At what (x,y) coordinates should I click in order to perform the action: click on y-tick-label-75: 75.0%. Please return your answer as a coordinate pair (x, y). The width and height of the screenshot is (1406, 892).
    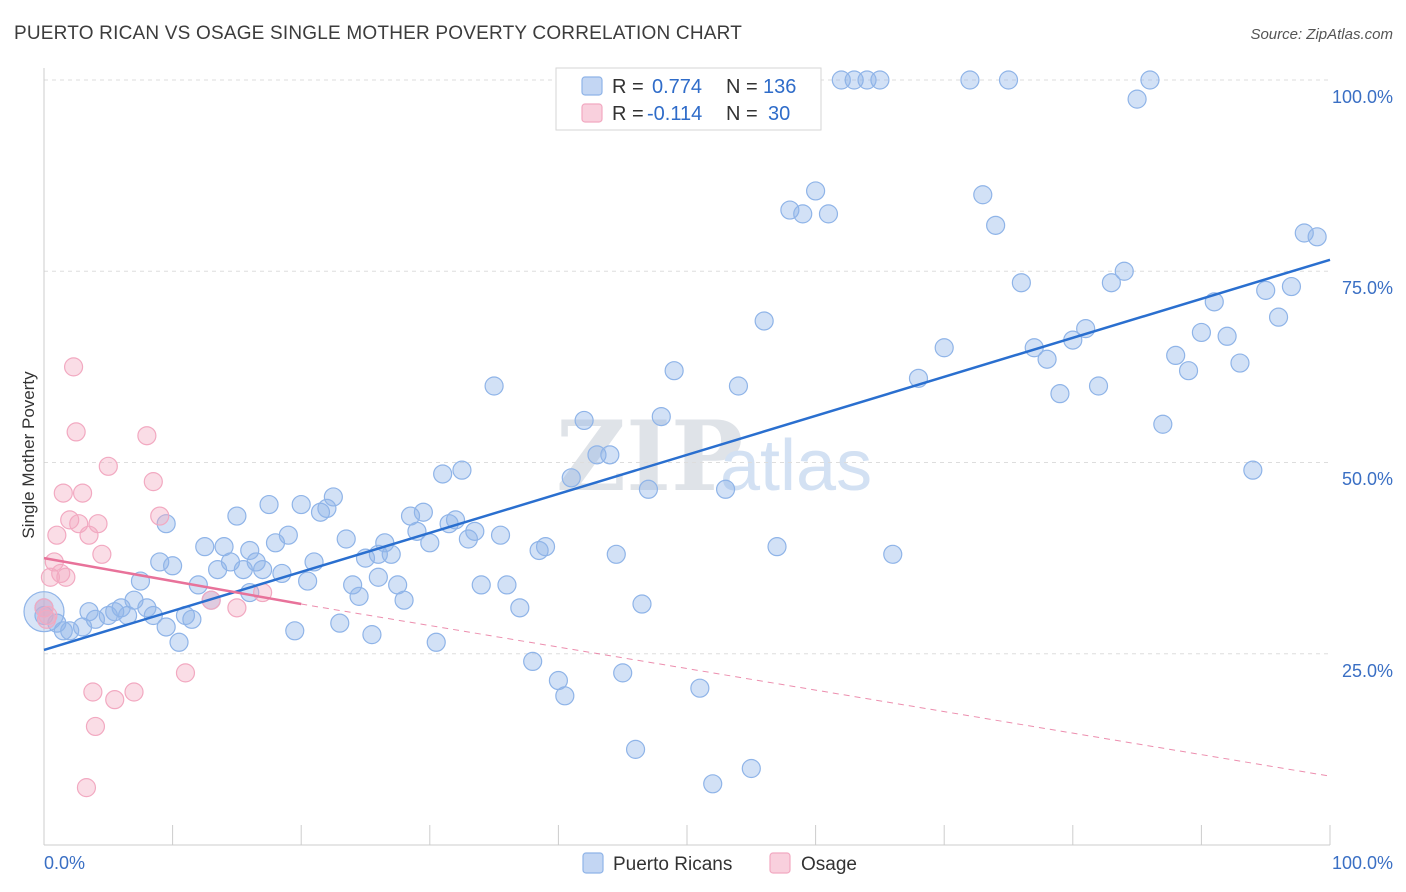
    Looking at the image, I should click on (1367, 288).